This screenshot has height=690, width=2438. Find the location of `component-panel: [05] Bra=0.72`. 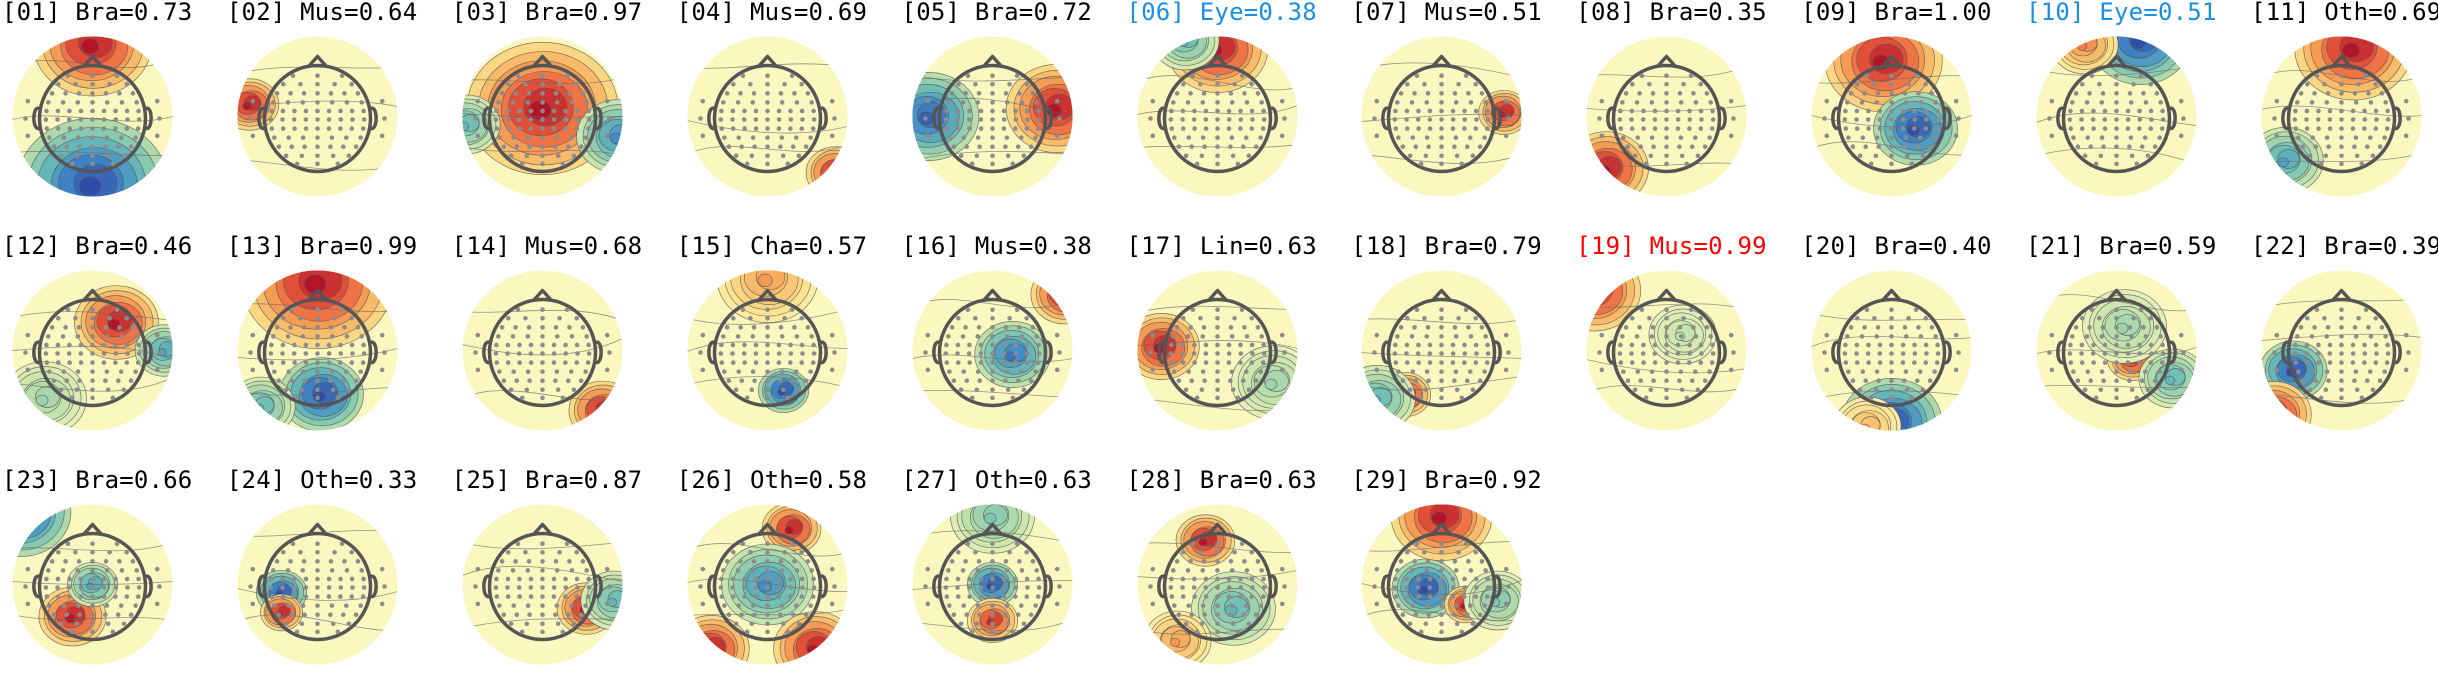

component-panel: [05] Bra=0.72 is located at coordinates (1012, 111).